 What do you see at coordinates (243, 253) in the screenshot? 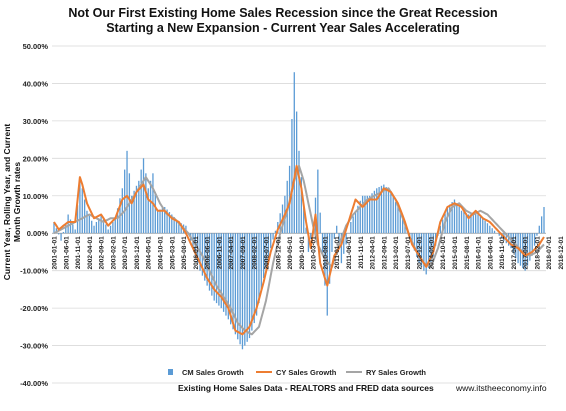
I see `x-tick-label: 2007-09-01` at bounding box center [243, 253].